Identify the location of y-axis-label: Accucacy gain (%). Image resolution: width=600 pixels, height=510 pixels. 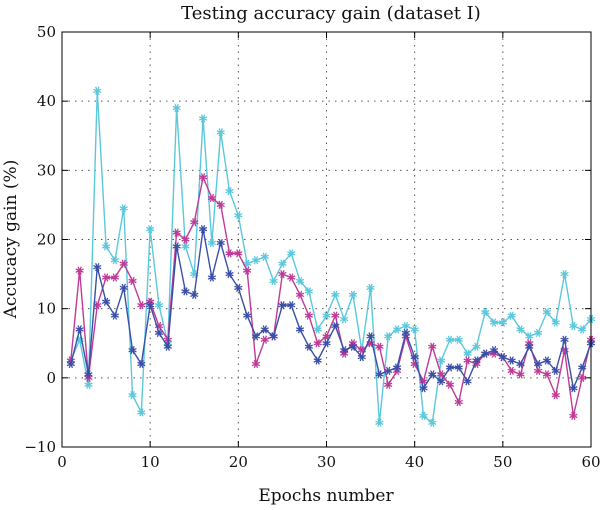
(11, 240).